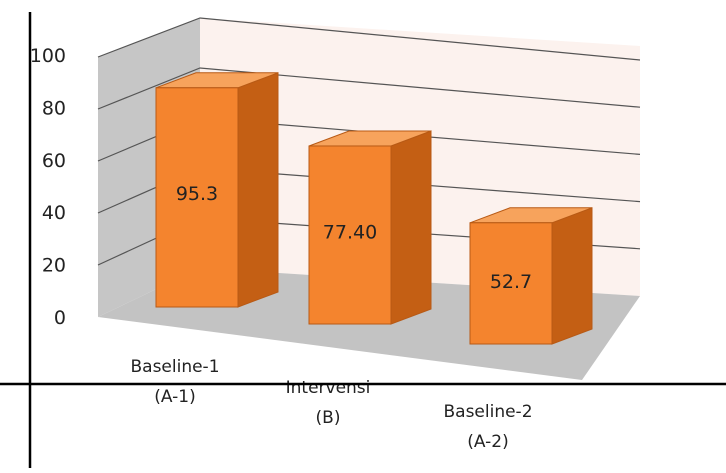  I want to click on bar-3: 52.7, so click(531, 276).